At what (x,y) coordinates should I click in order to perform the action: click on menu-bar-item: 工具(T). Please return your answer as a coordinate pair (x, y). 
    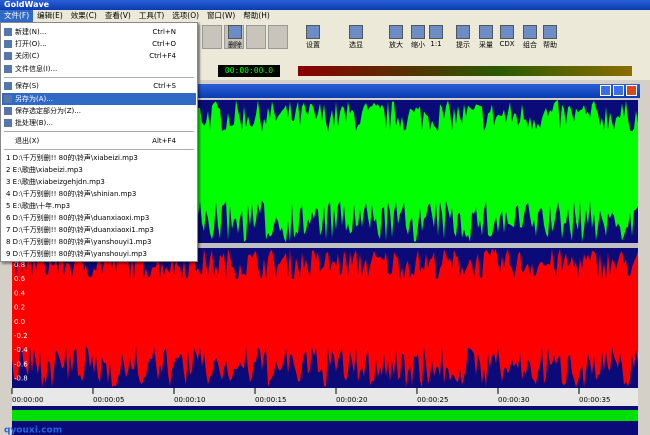
    Looking at the image, I should click on (151, 15).